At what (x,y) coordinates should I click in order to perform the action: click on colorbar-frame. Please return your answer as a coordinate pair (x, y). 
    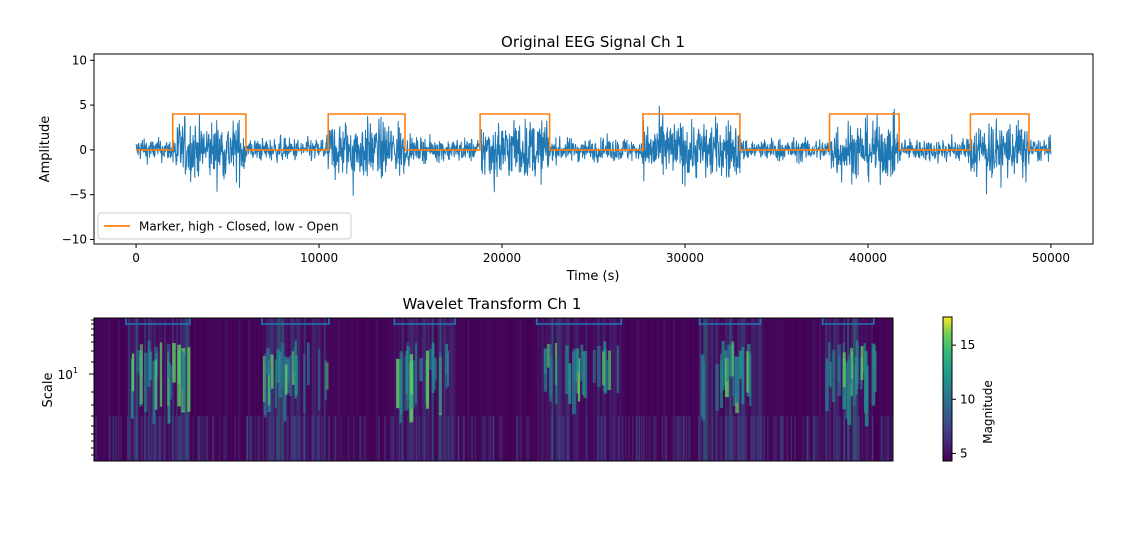
    Looking at the image, I should click on (947, 389).